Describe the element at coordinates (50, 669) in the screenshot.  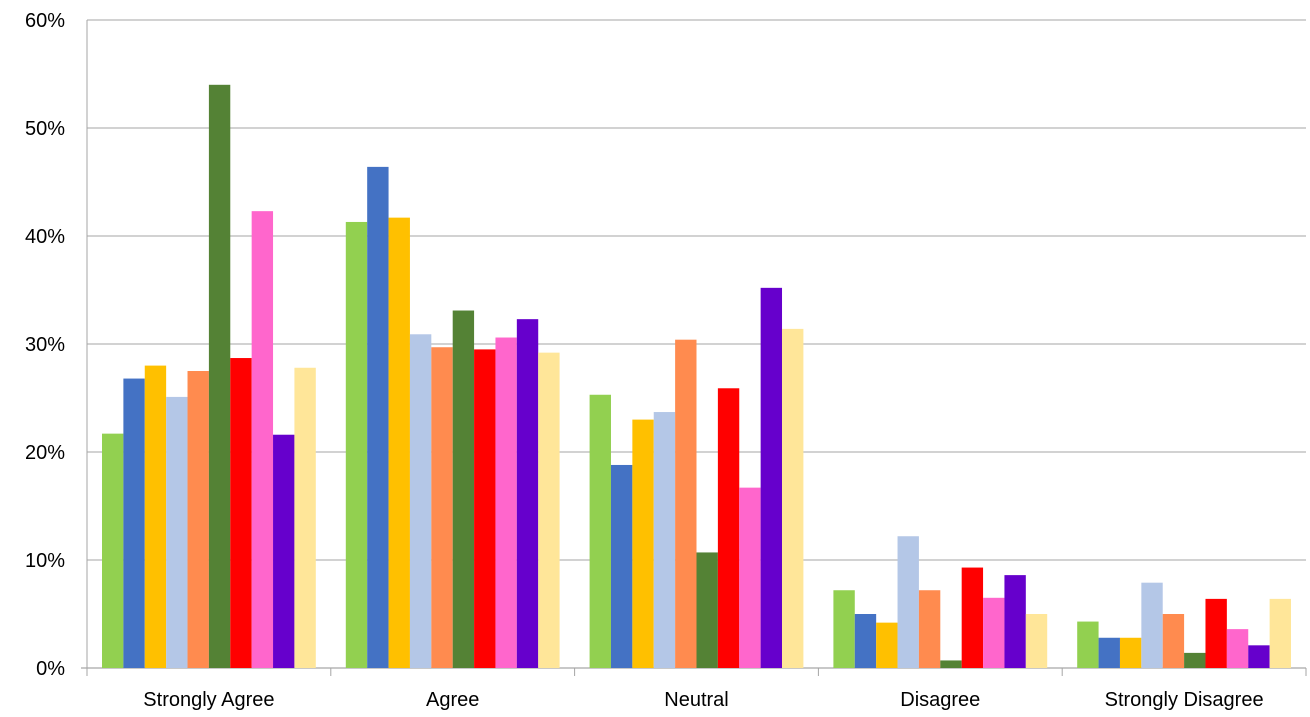
I see `y-tick-label: 0%` at that location.